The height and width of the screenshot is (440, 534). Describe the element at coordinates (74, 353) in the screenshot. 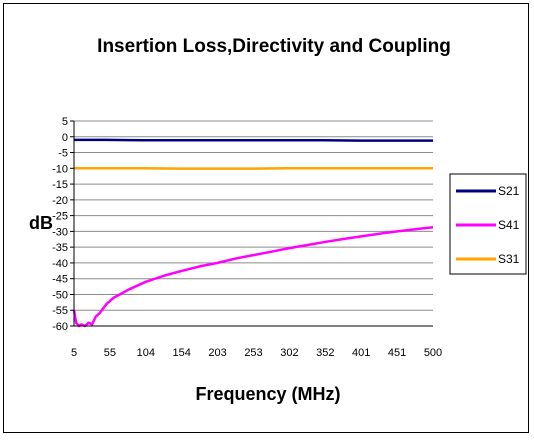

I see `x-tick-label: 5` at that location.